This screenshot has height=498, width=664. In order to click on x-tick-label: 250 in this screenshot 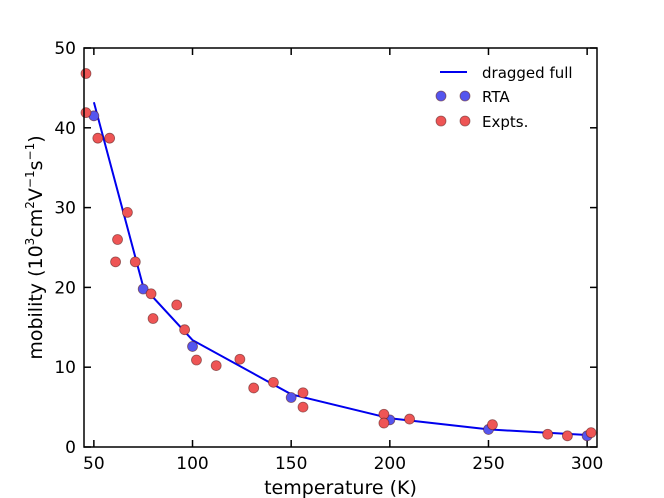, I will do `click(488, 464)`.